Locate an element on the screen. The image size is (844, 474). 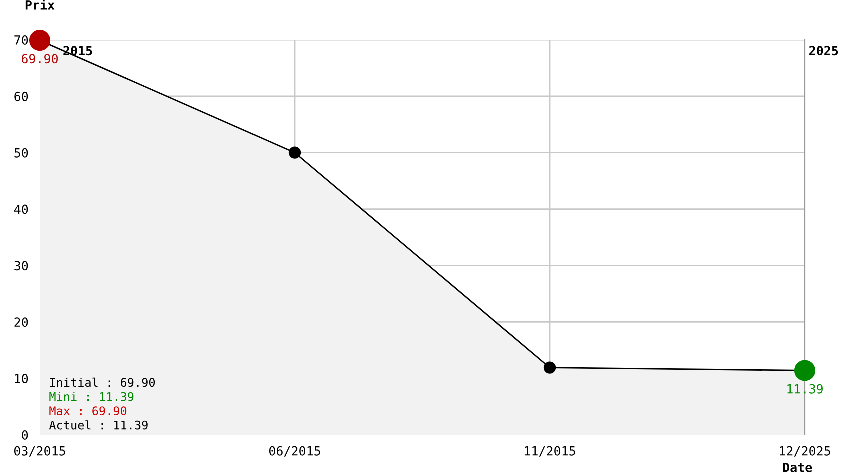
y-tick-label: 60 is located at coordinates (21, 97).